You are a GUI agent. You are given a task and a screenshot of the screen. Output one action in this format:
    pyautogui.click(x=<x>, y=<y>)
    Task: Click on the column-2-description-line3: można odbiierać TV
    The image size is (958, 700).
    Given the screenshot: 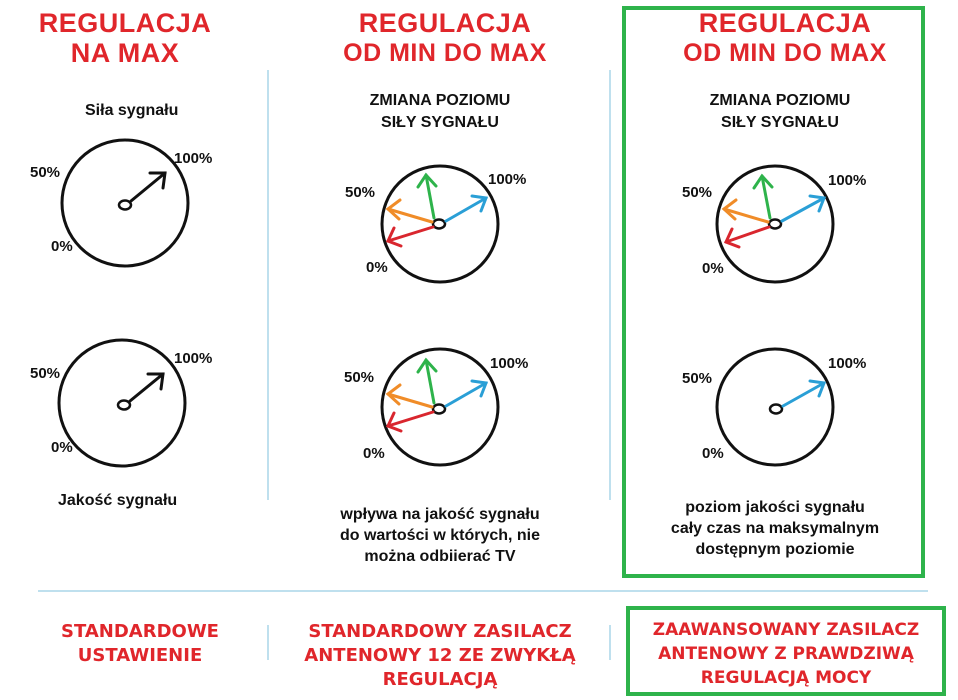 What is the action you would take?
    pyautogui.click(x=440, y=556)
    